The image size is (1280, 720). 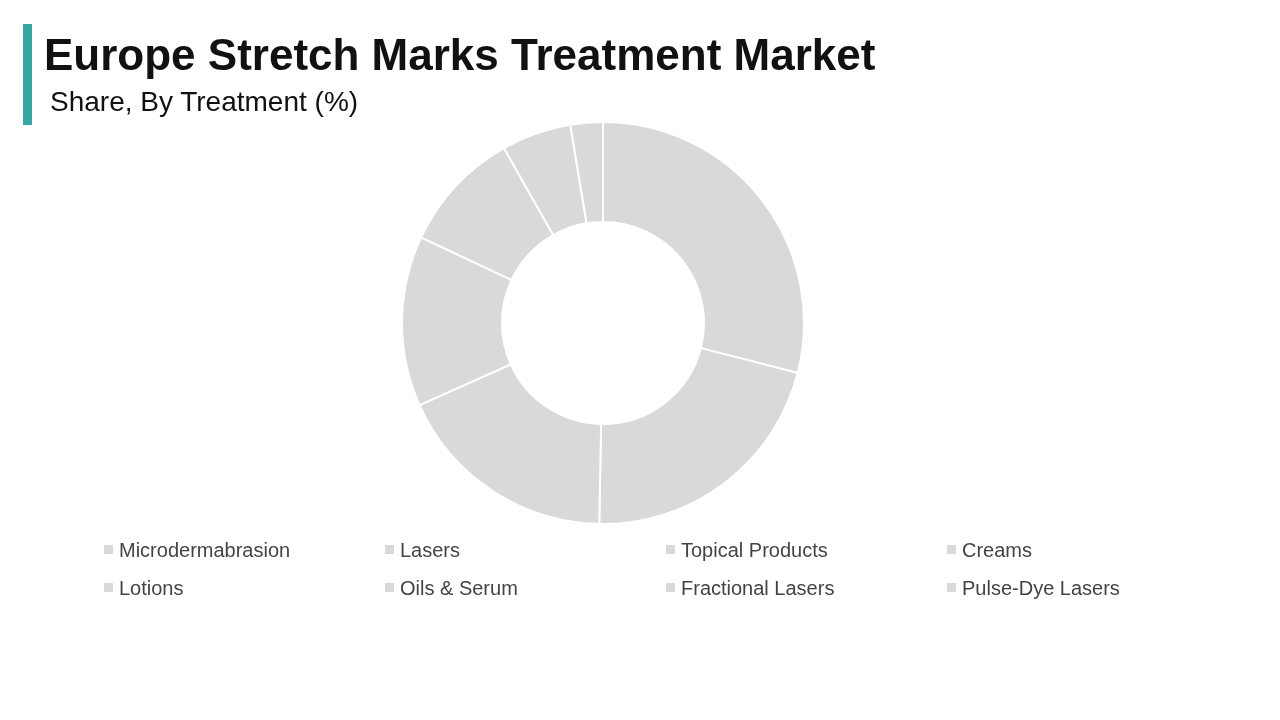 I want to click on legend-label: Lasers, so click(x=430, y=550).